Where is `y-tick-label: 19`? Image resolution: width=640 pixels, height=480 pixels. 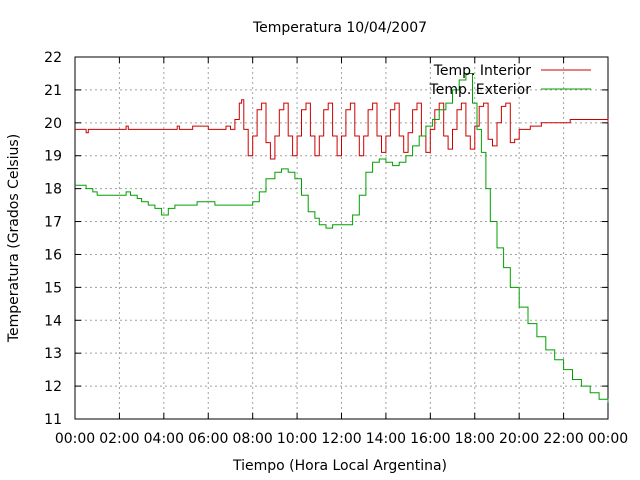
y-tick-label: 19 is located at coordinates (53, 157).